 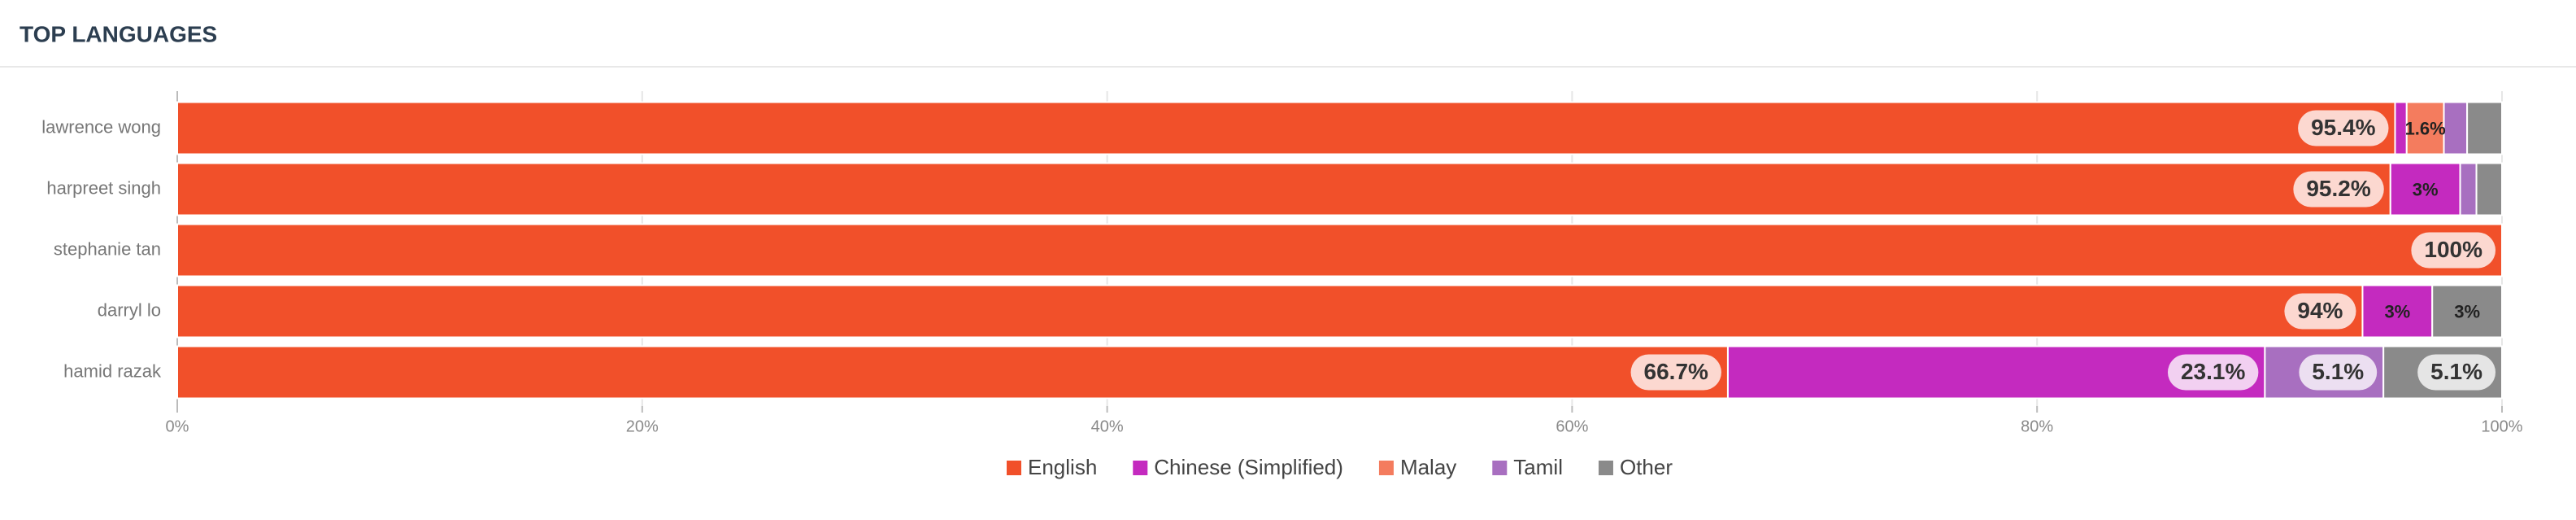 What do you see at coordinates (101, 126) in the screenshot?
I see `y-tick-label: lawrence wong` at bounding box center [101, 126].